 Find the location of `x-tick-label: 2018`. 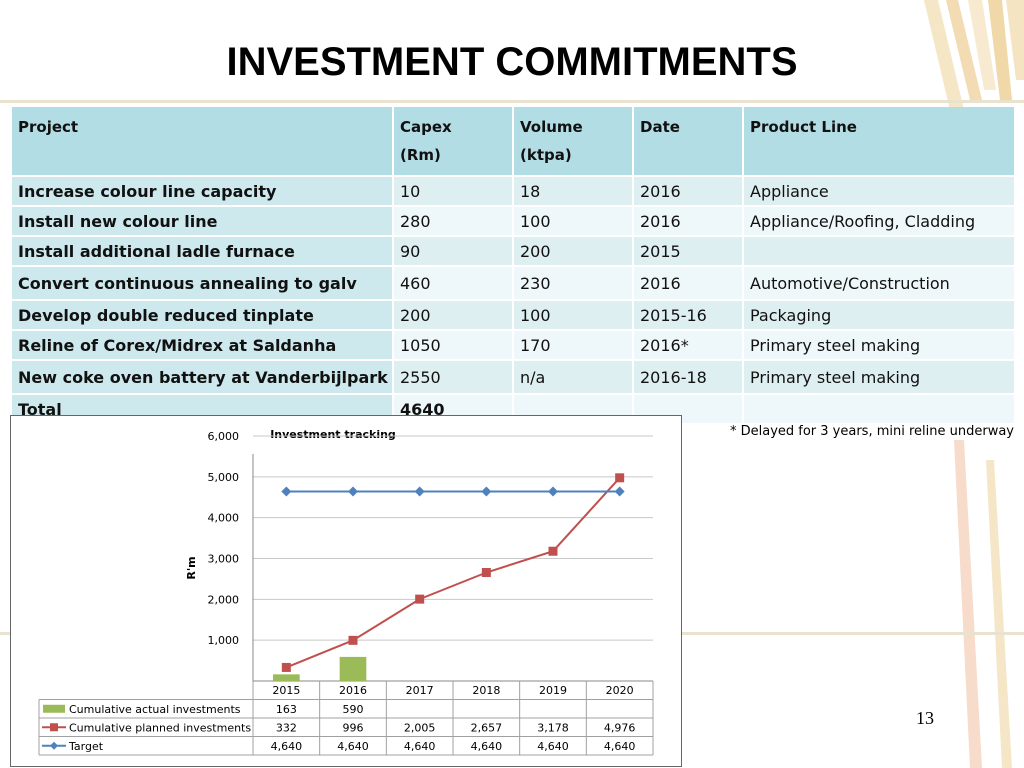

x-tick-label: 2018 is located at coordinates (486, 690).